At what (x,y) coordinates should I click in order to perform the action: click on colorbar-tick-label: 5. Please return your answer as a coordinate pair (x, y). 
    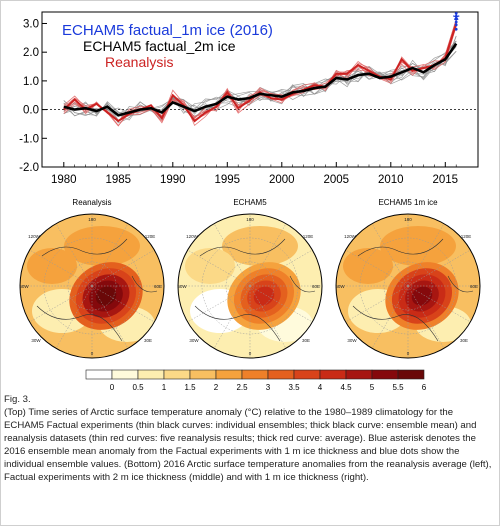
    Looking at the image, I should click on (372, 387).